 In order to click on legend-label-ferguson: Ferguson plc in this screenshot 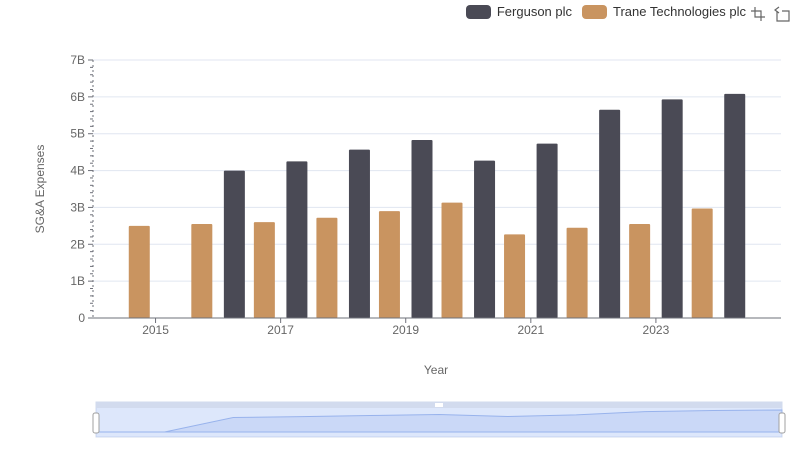, I will do `click(534, 11)`.